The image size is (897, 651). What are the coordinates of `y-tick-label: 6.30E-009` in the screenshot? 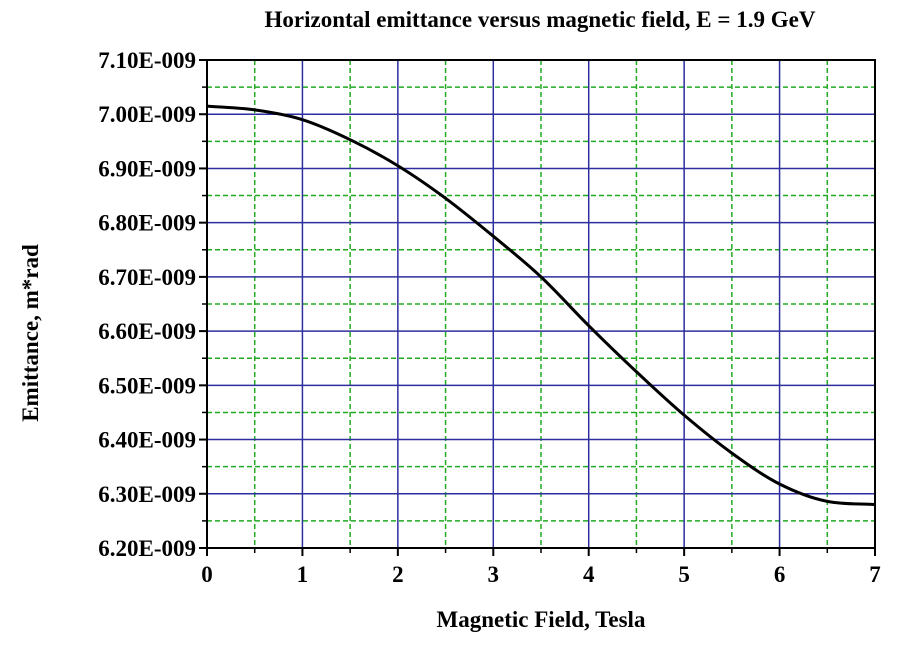 It's located at (147, 494).